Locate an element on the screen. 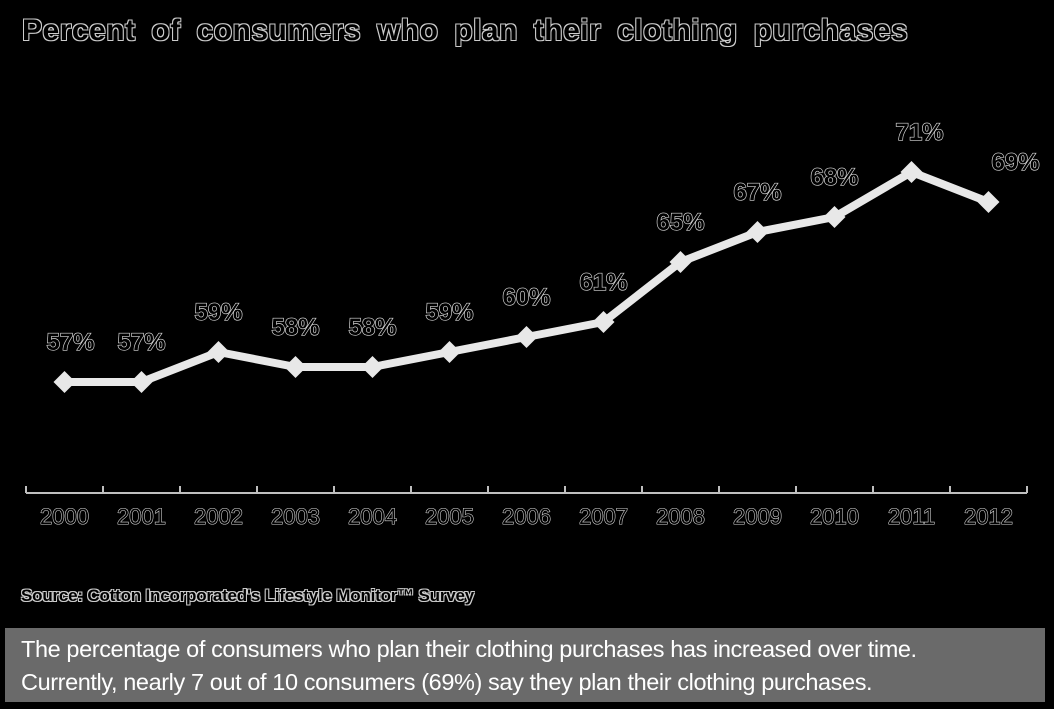  data-point-label: 68% is located at coordinates (834, 177).